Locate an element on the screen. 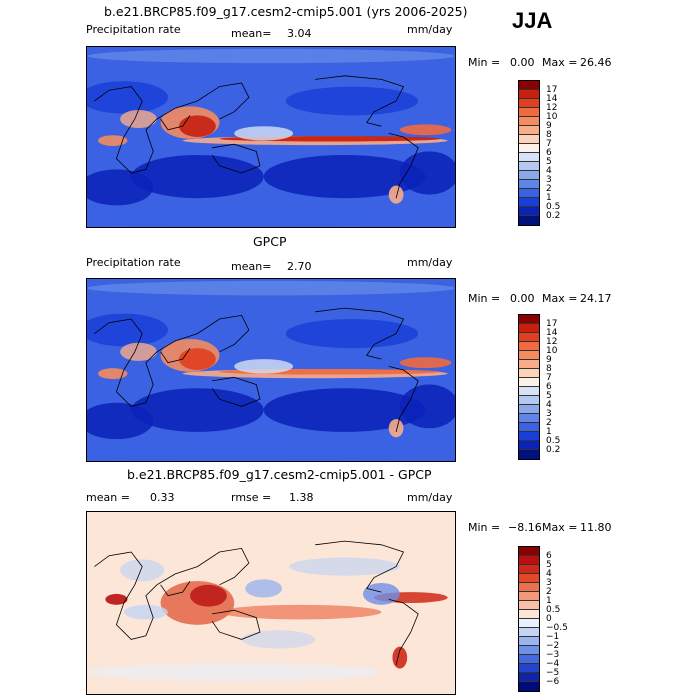 The height and width of the screenshot is (700, 700). panel-1-max-label: Max = is located at coordinates (560, 62).